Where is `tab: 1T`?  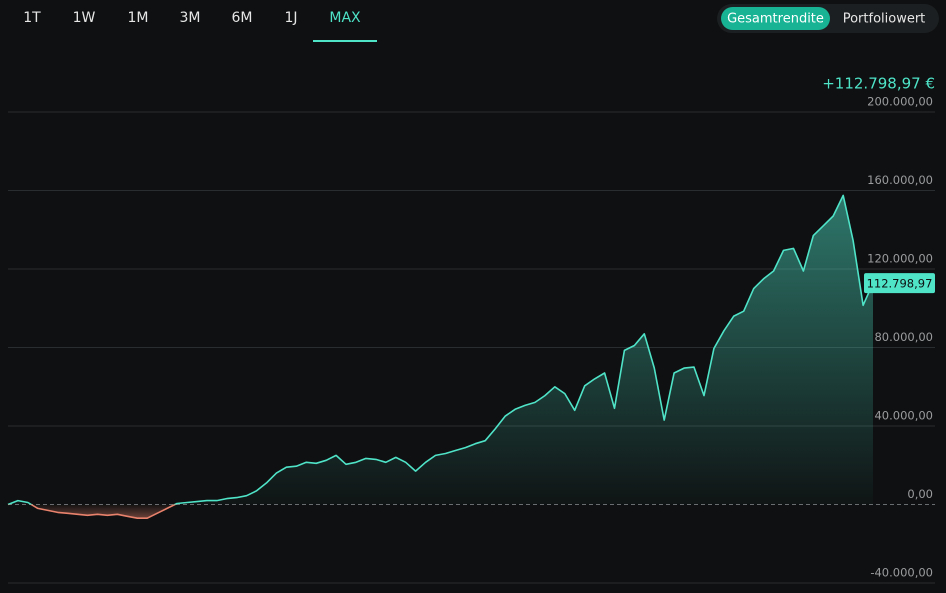
tab: 1T is located at coordinates (32, 18).